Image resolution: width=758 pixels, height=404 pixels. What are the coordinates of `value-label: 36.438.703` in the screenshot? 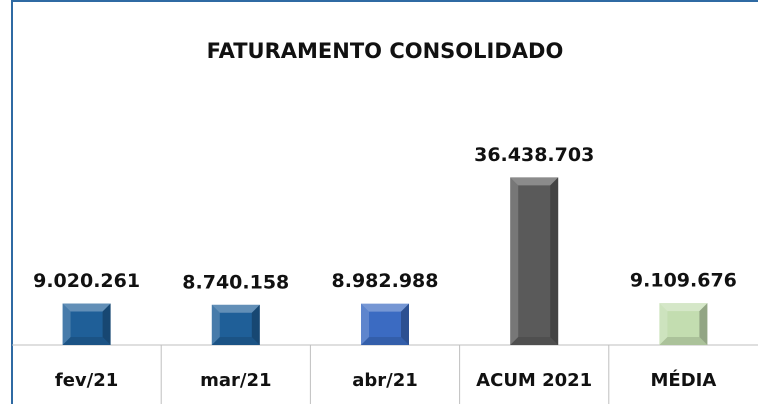 It's located at (534, 155).